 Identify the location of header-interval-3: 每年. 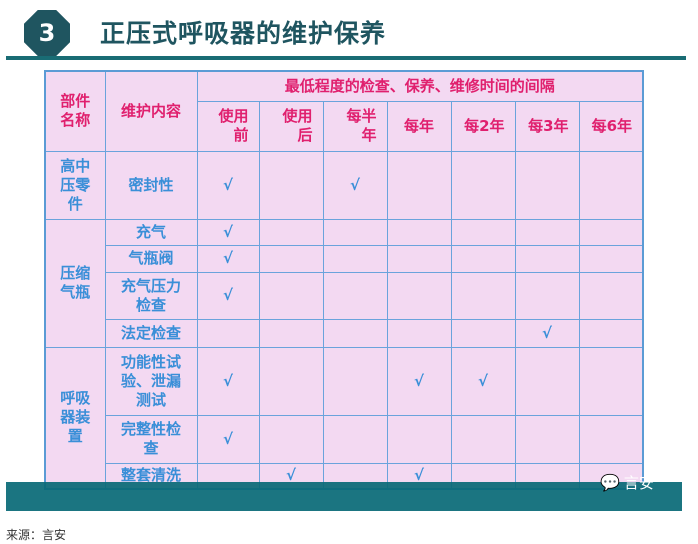
(419, 126).